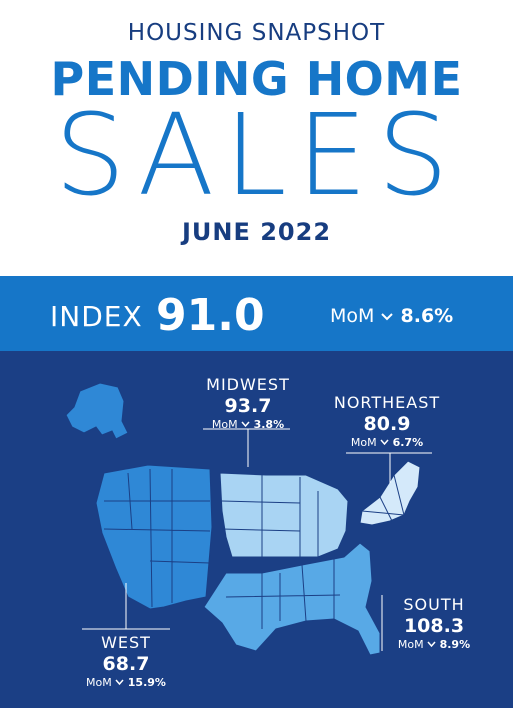  I want to click on region-value: 108.3, so click(434, 626).